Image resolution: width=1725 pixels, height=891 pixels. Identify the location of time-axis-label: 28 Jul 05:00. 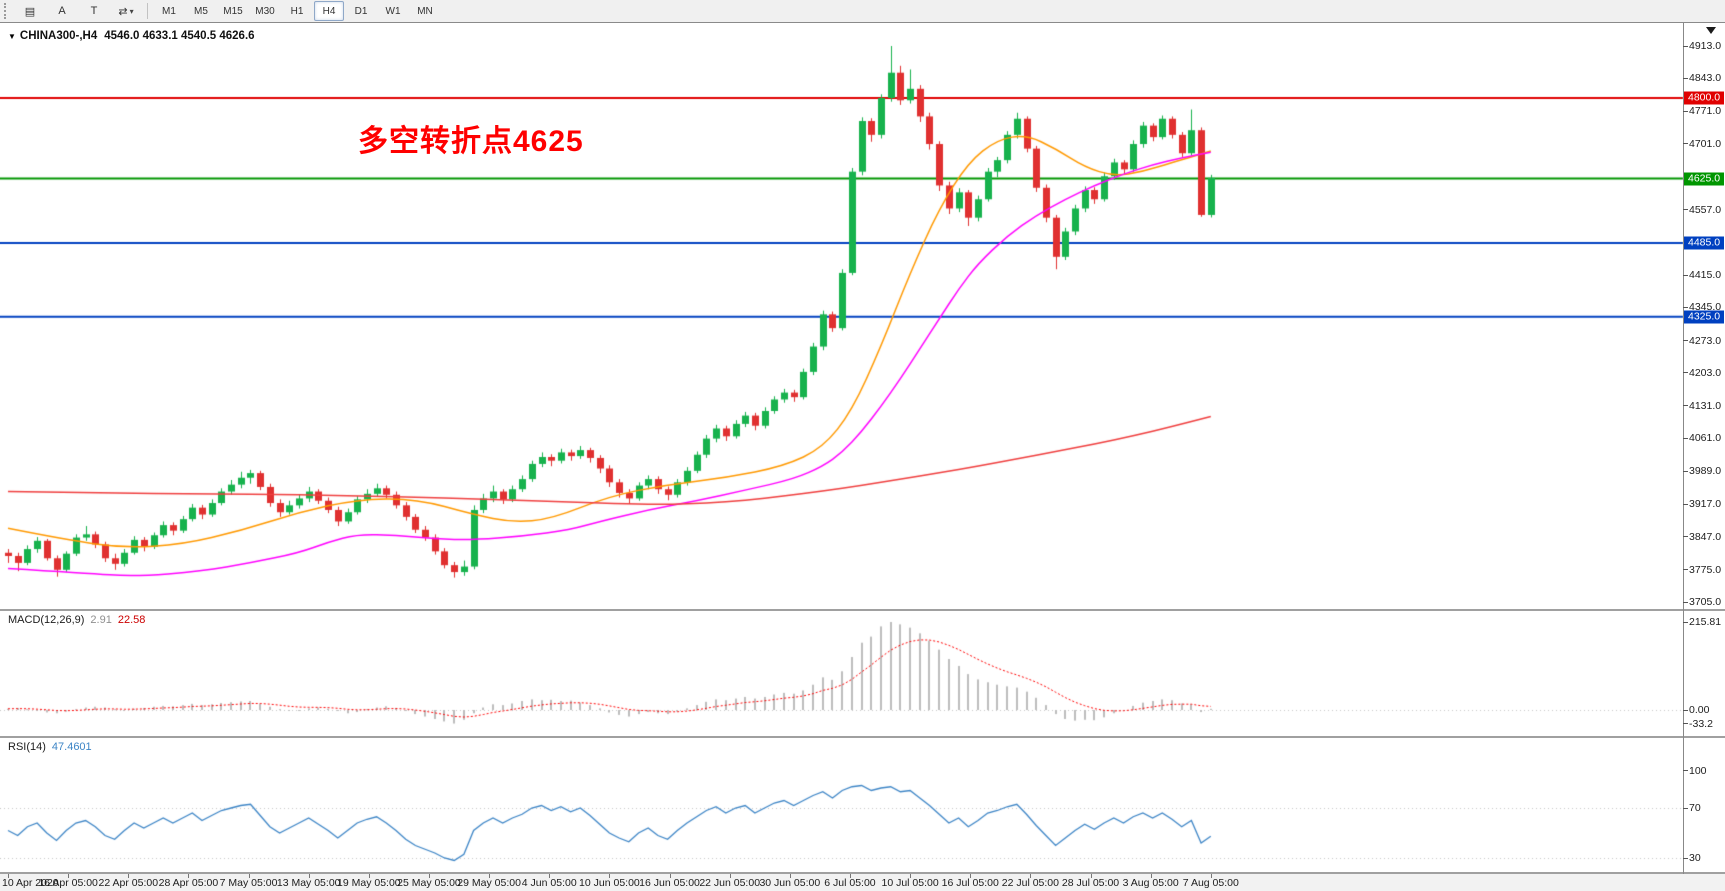
(1090, 883).